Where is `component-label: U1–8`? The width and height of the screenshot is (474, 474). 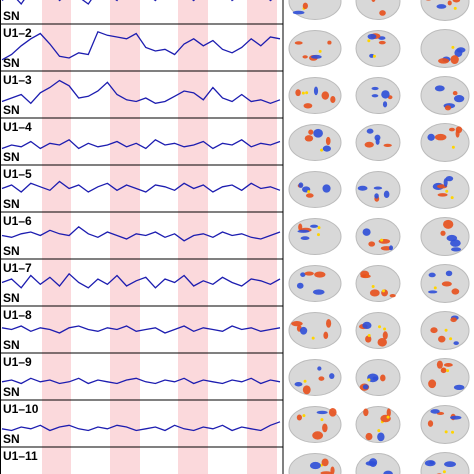 component-label: U1–8 is located at coordinates (17, 315).